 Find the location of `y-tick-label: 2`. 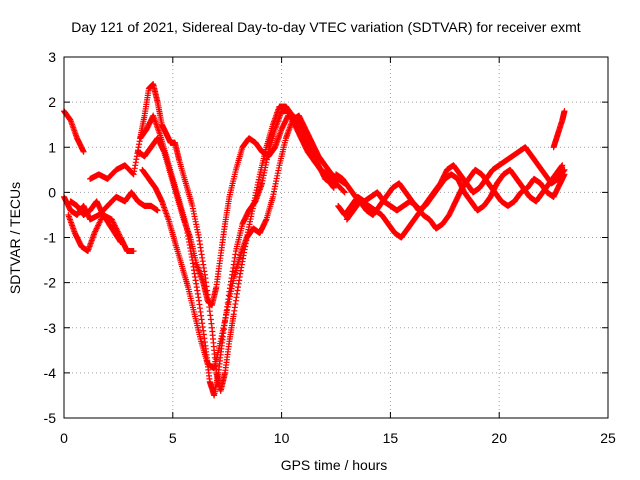

y-tick-label: 2 is located at coordinates (52, 102).